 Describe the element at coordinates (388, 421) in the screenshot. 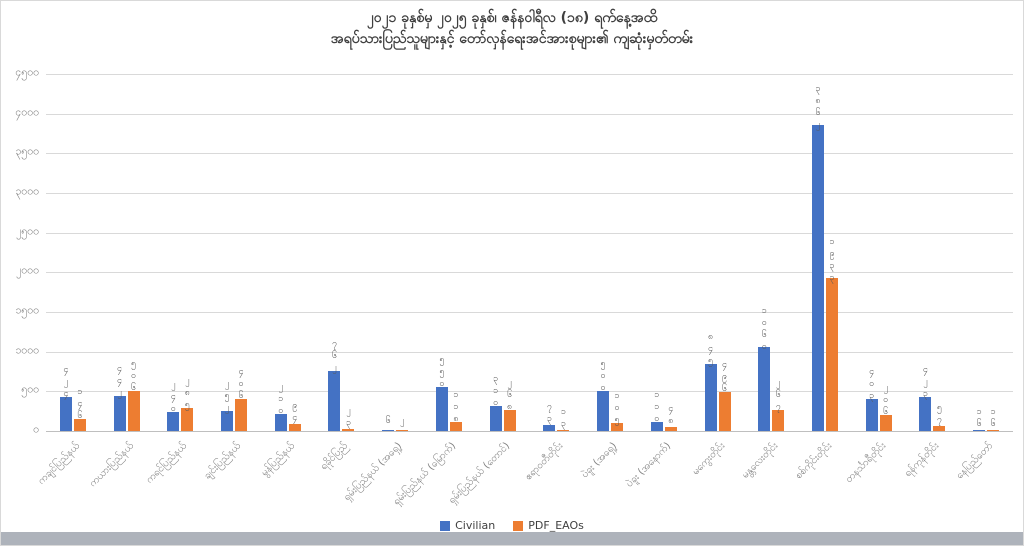

I see `data-label-civilian: ၆` at that location.